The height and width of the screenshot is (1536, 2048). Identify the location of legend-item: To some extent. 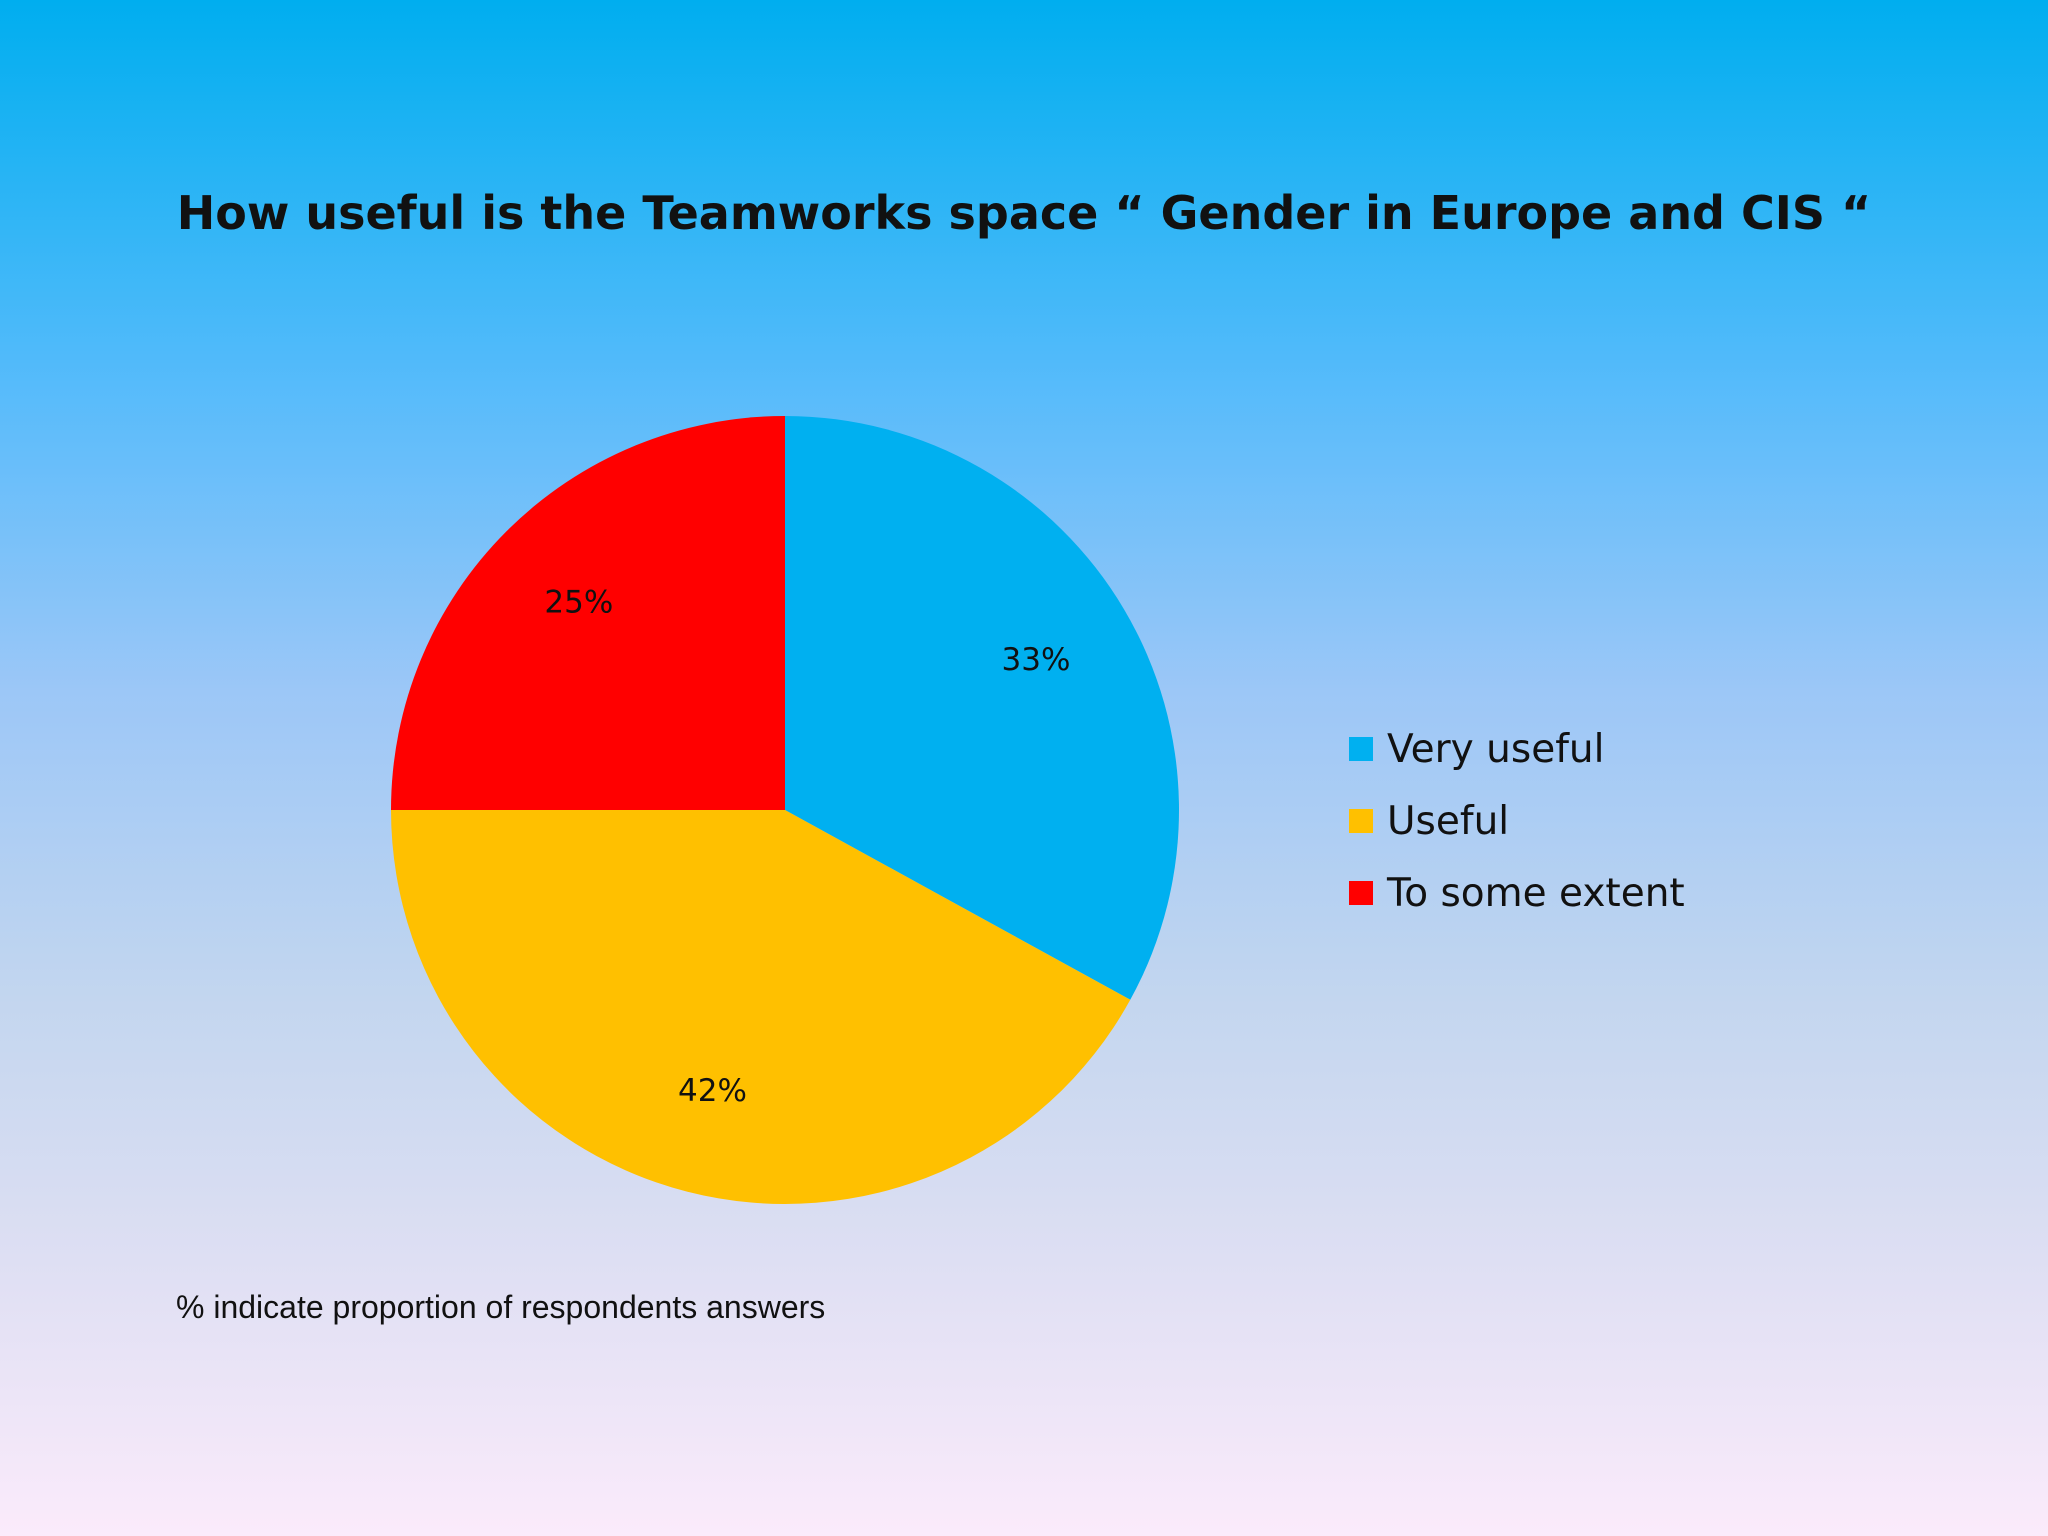
(1517, 893).